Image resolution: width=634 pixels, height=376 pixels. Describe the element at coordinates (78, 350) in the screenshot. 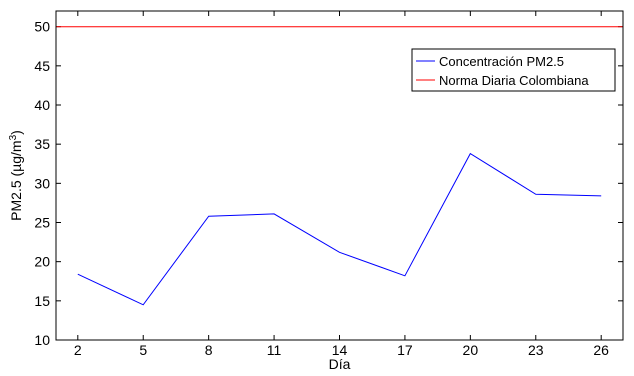

I see `x-tick-label: 2` at that location.